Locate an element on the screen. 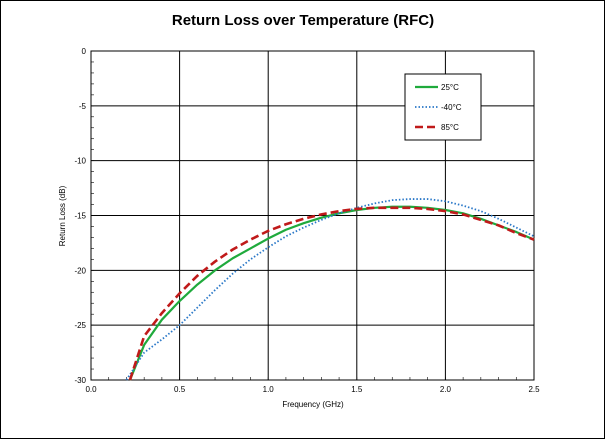  legend-box is located at coordinates (443, 107).